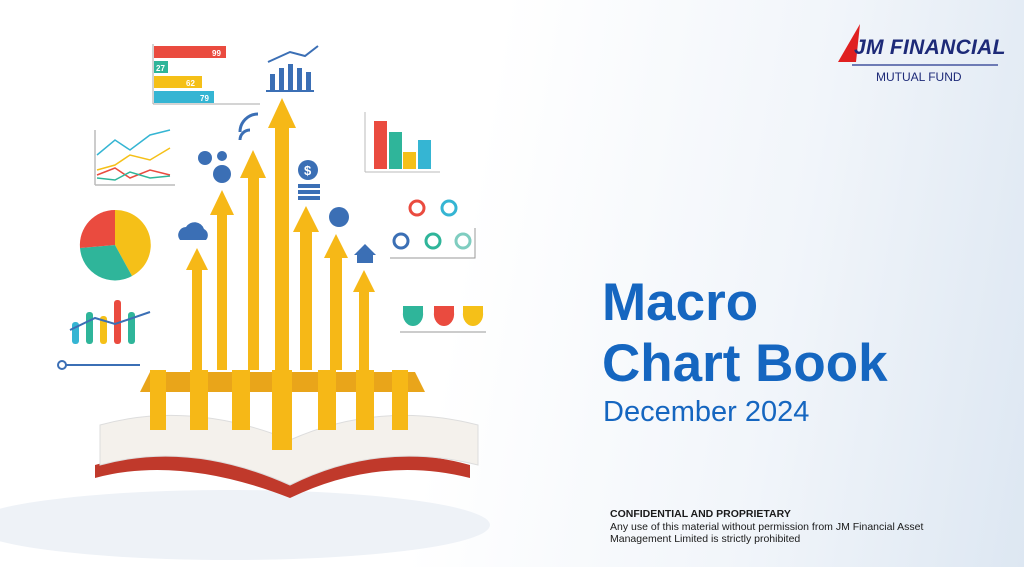  Describe the element at coordinates (280, 234) in the screenshot. I see `growth-arrows` at that location.